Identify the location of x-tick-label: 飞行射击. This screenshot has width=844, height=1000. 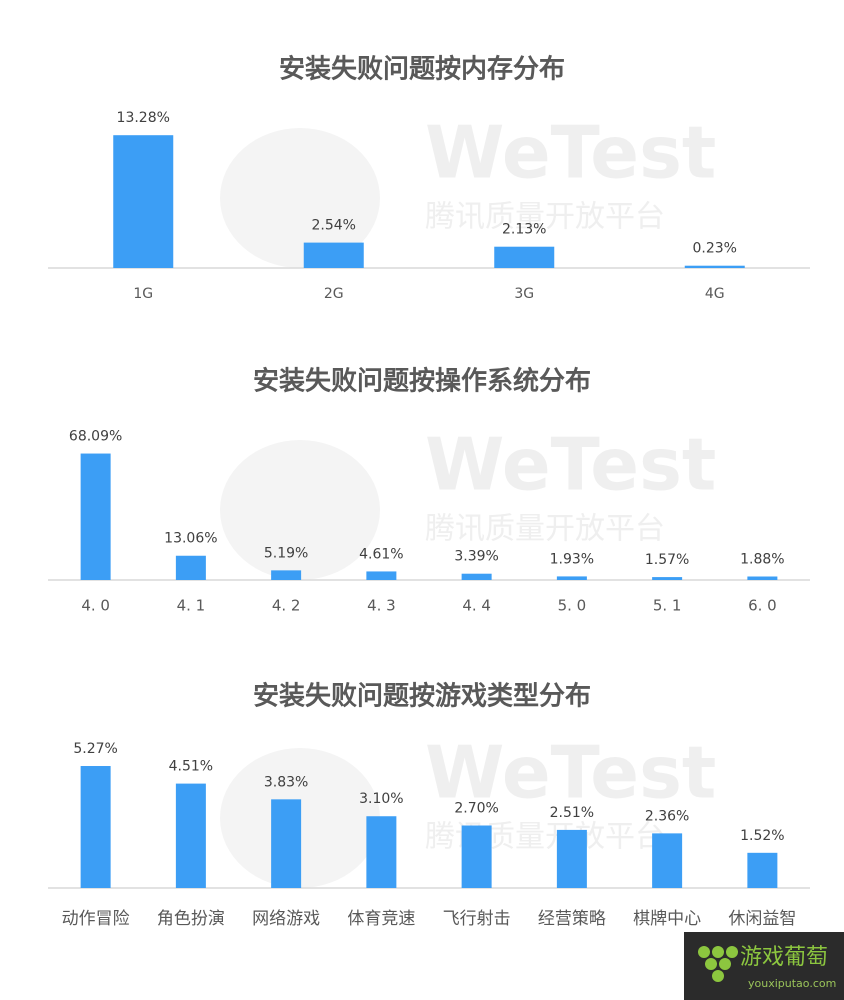
(477, 919).